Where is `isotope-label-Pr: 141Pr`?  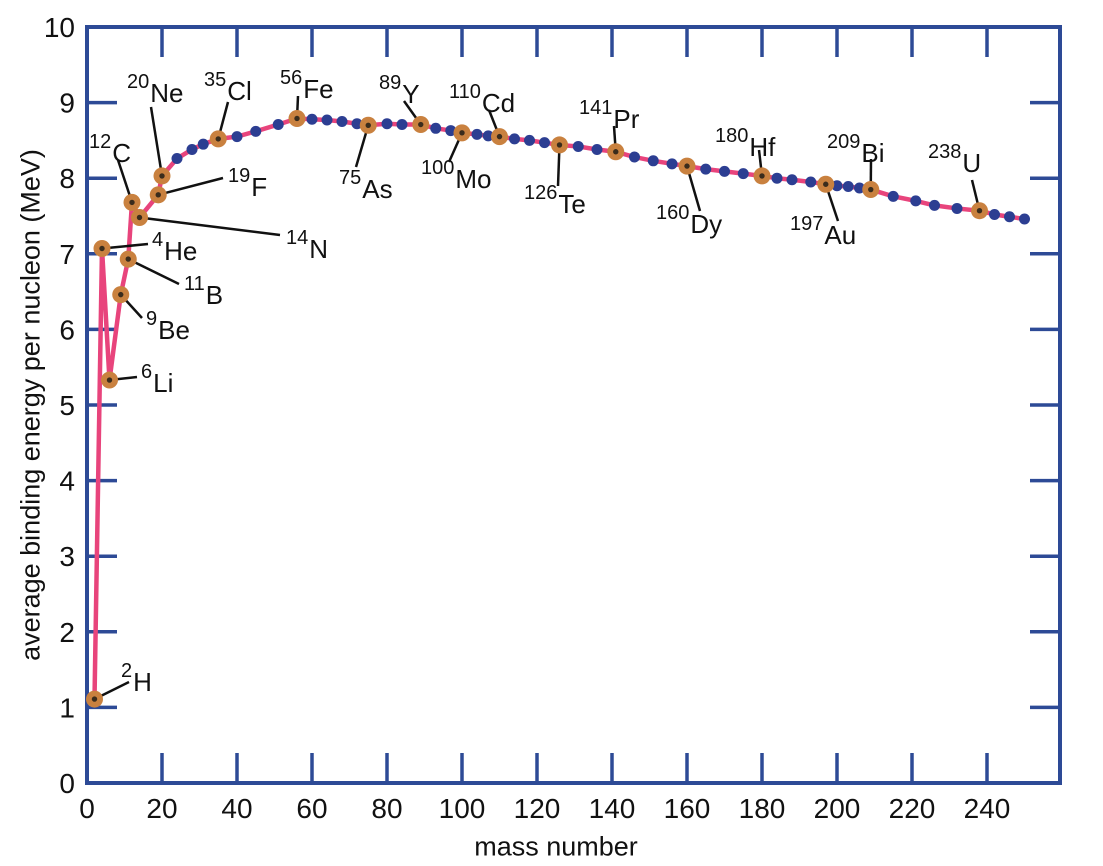 isotope-label-Pr: 141Pr is located at coordinates (609, 115).